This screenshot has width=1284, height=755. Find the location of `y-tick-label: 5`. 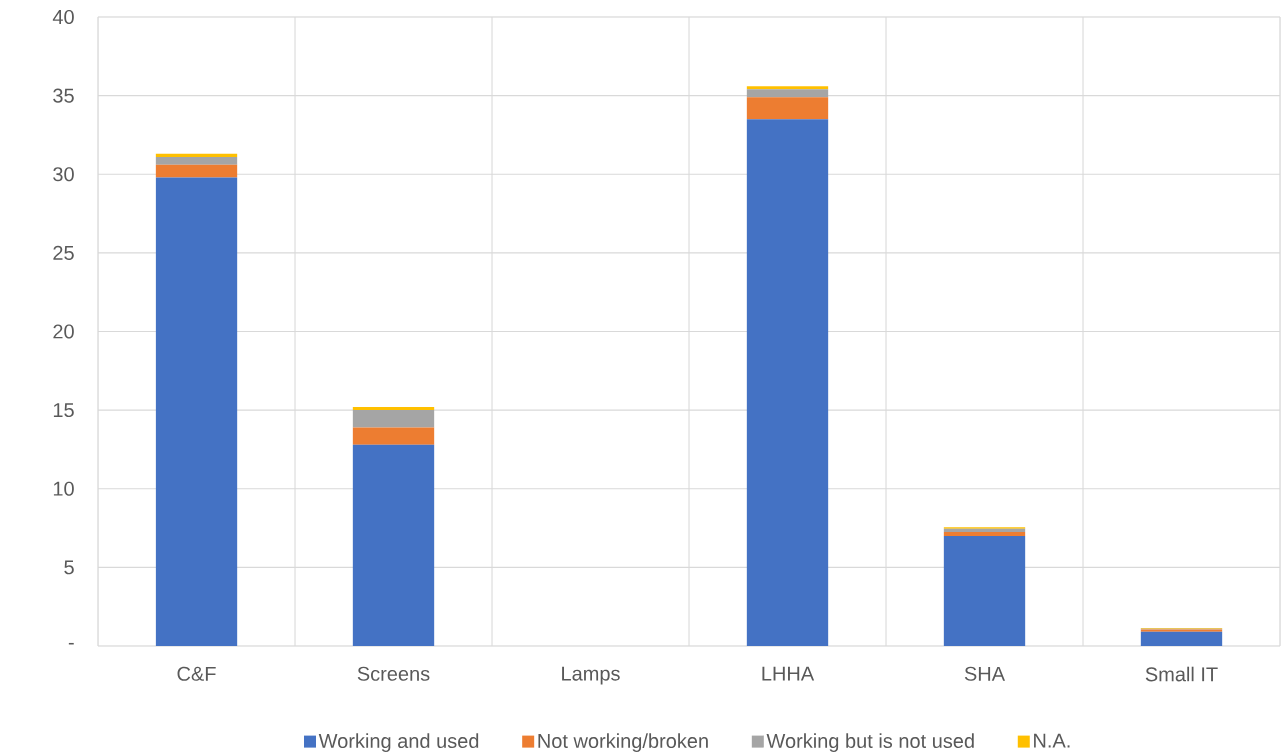

y-tick-label: 5 is located at coordinates (69, 567).